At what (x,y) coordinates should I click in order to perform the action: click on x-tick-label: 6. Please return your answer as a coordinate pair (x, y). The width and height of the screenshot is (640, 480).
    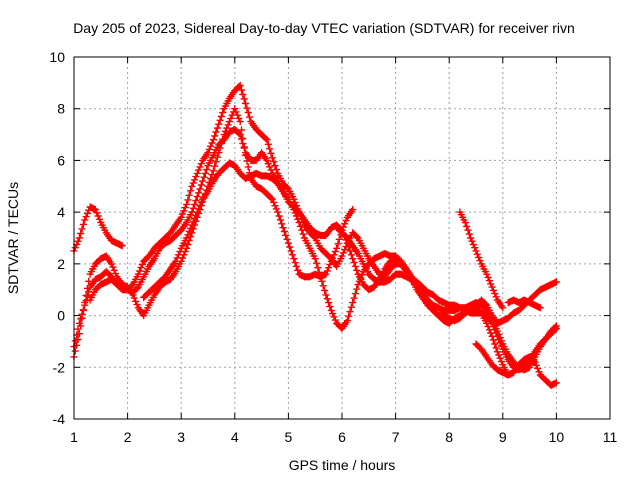
    Looking at the image, I should click on (342, 437).